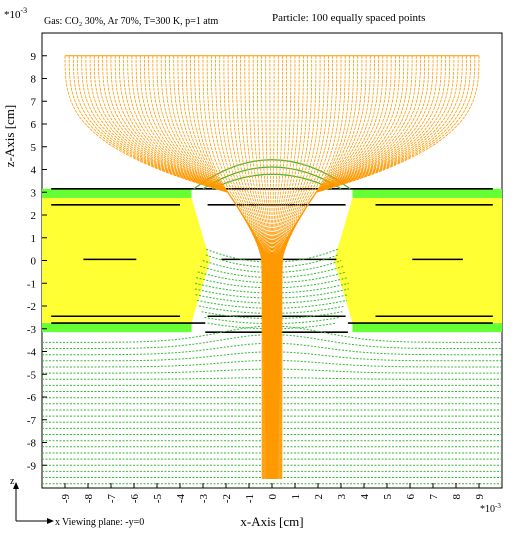 The width and height of the screenshot is (516, 536). What do you see at coordinates (427, 328) in the screenshot?
I see `electrode-bottom-right` at bounding box center [427, 328].